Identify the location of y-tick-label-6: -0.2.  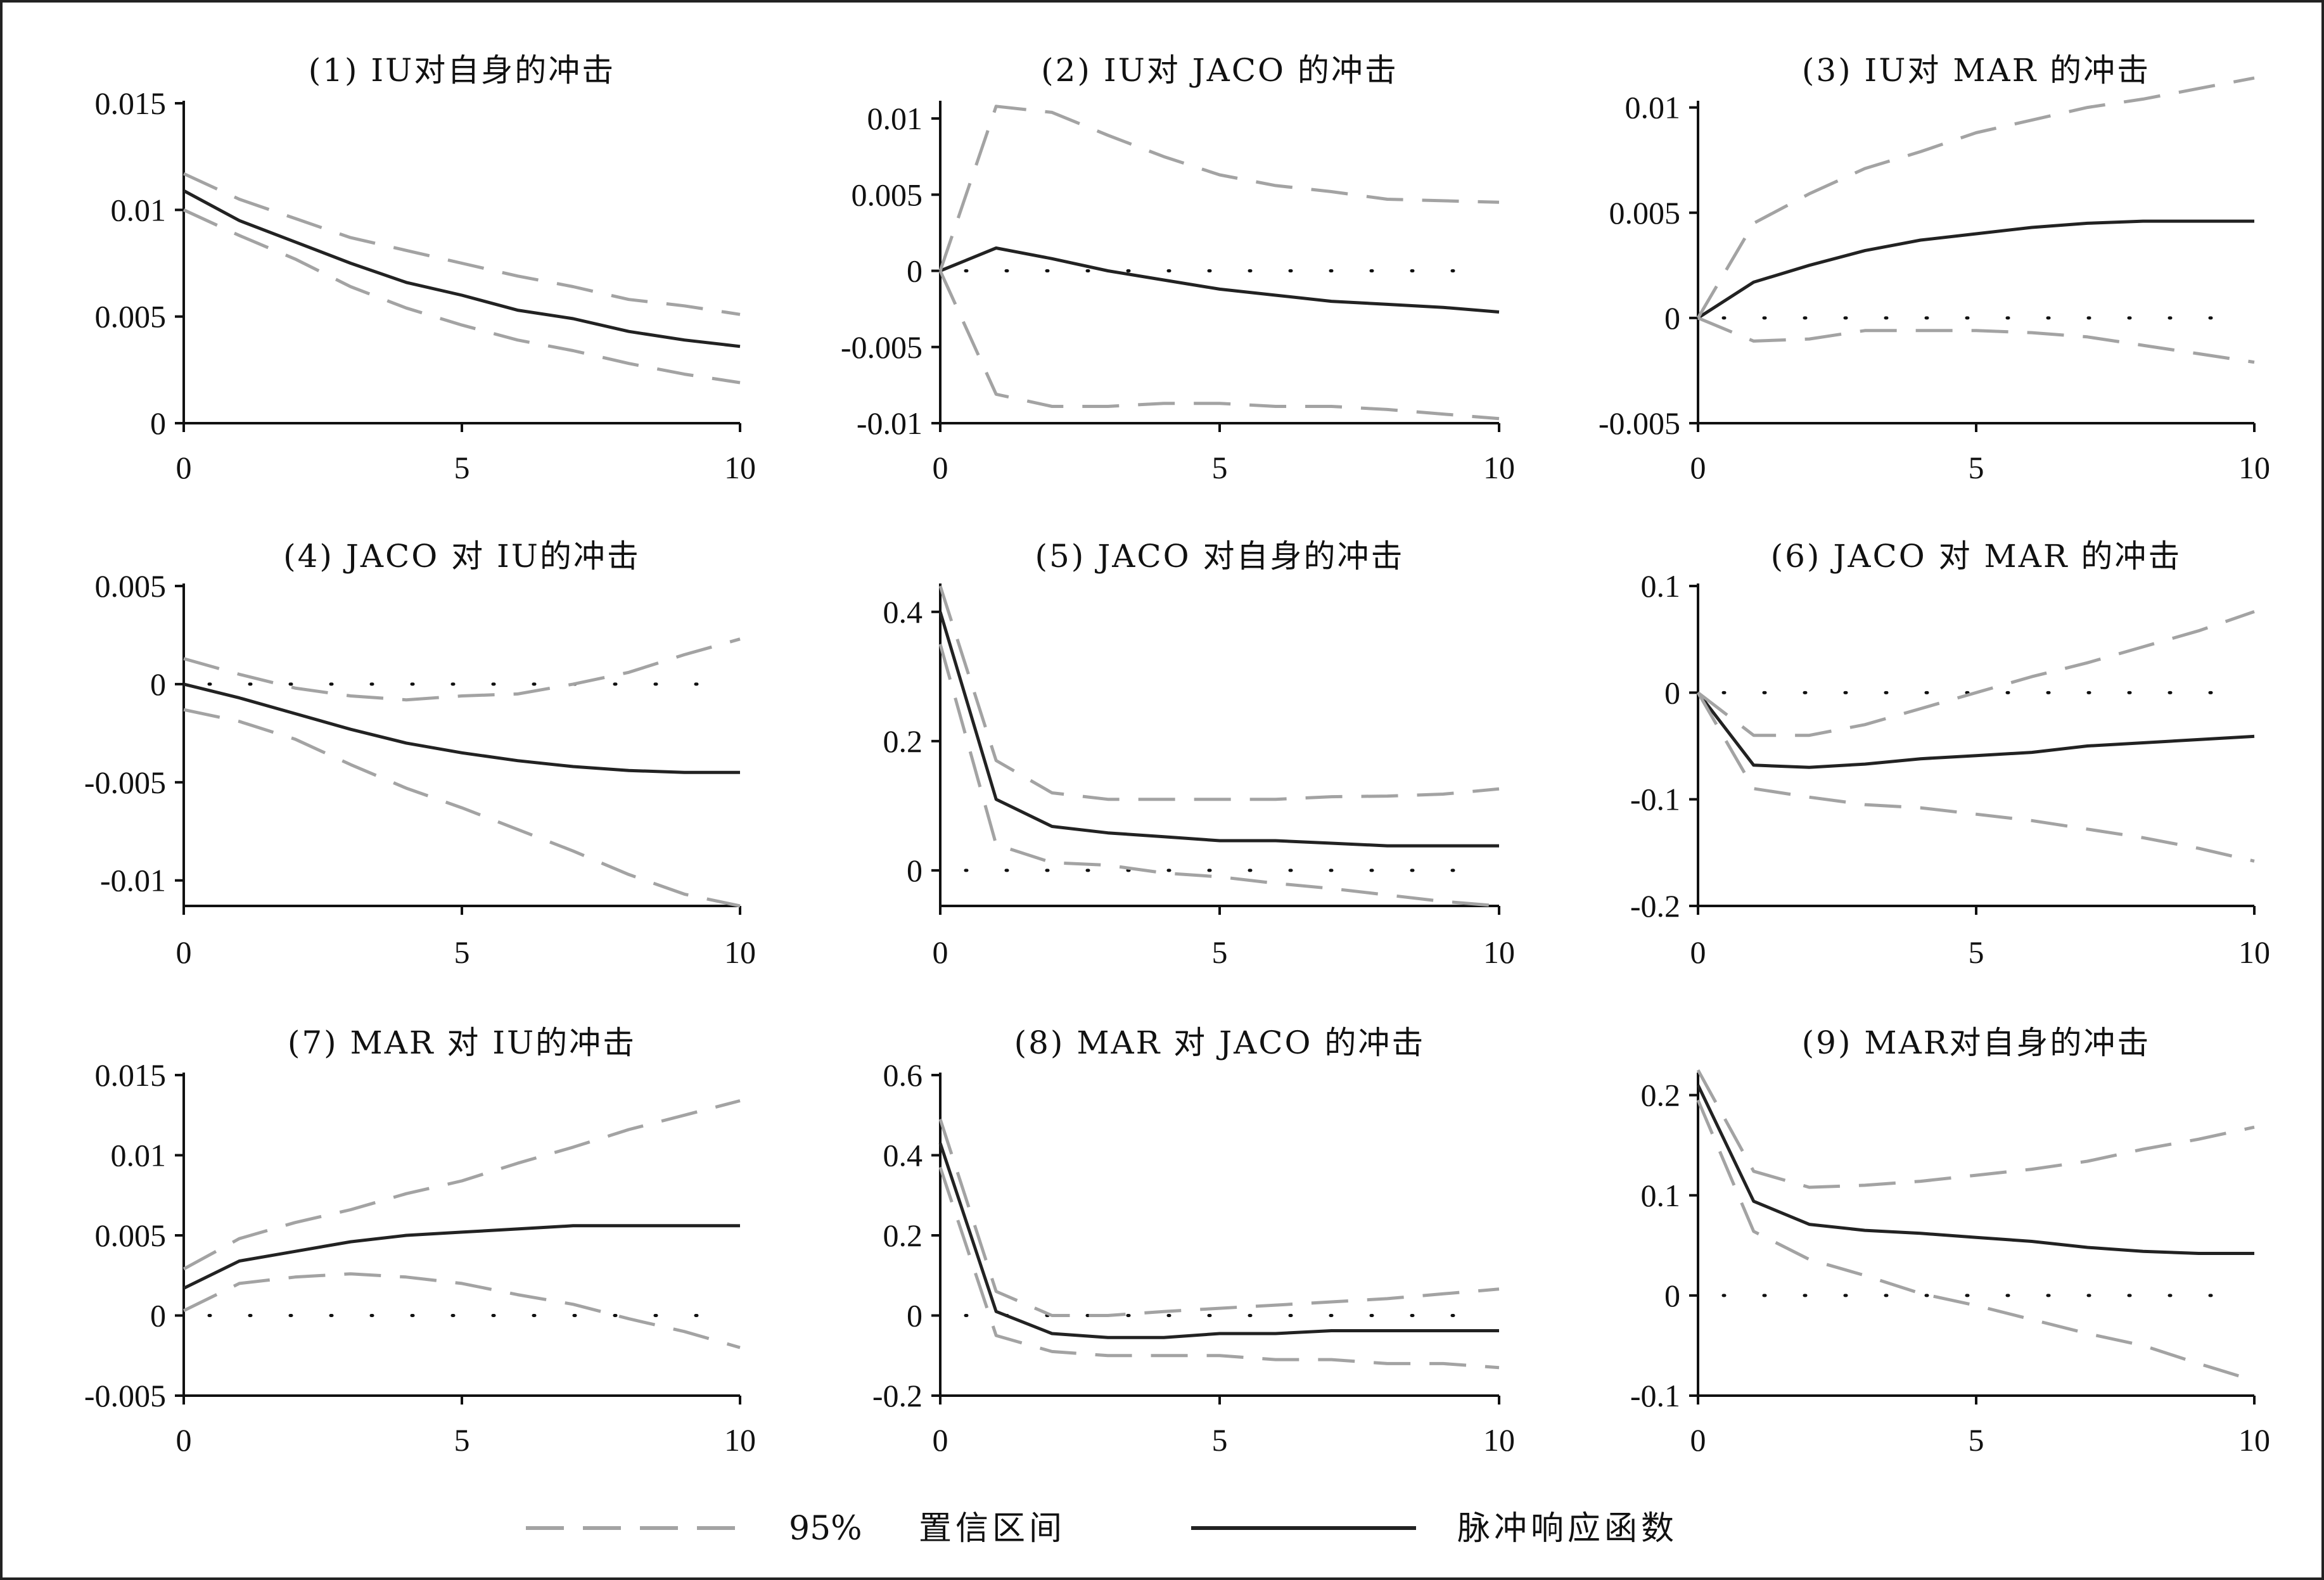
(1655, 906).